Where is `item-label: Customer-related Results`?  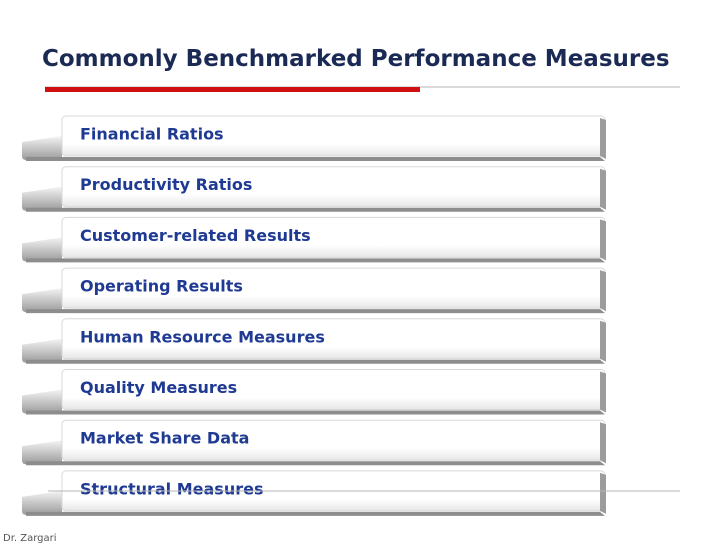
item-label: Customer-related Results is located at coordinates (195, 235).